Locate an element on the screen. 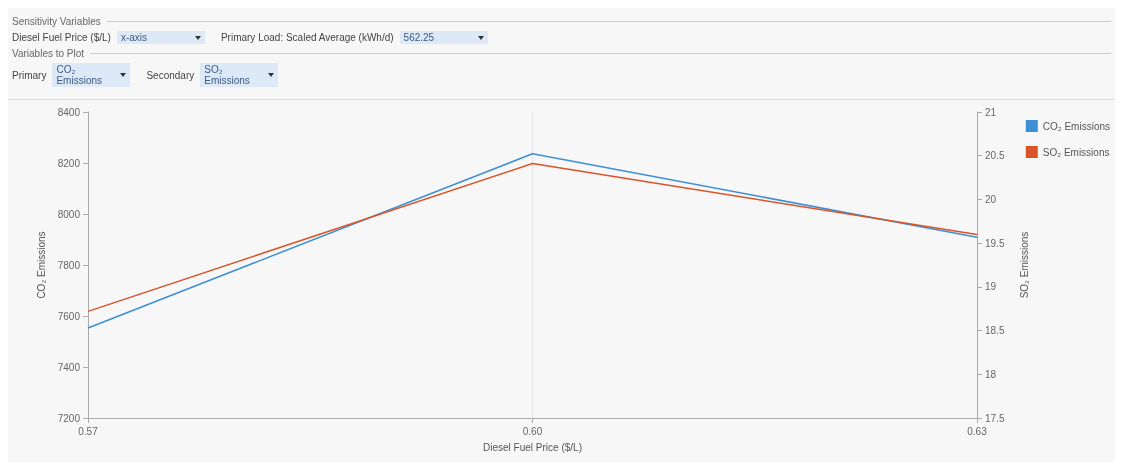  text: Diesel Fuel Price ($/L) is located at coordinates (61, 37).